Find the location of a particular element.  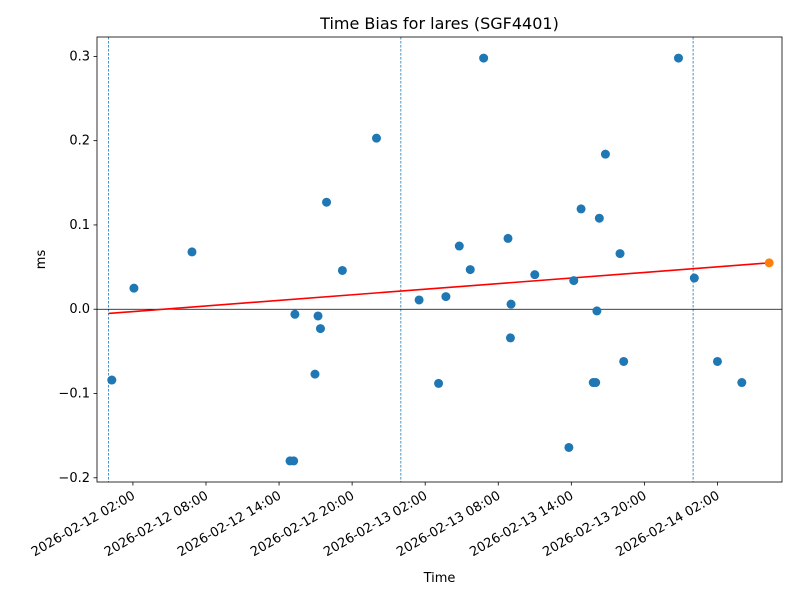

fit-line is located at coordinates (439, 288).